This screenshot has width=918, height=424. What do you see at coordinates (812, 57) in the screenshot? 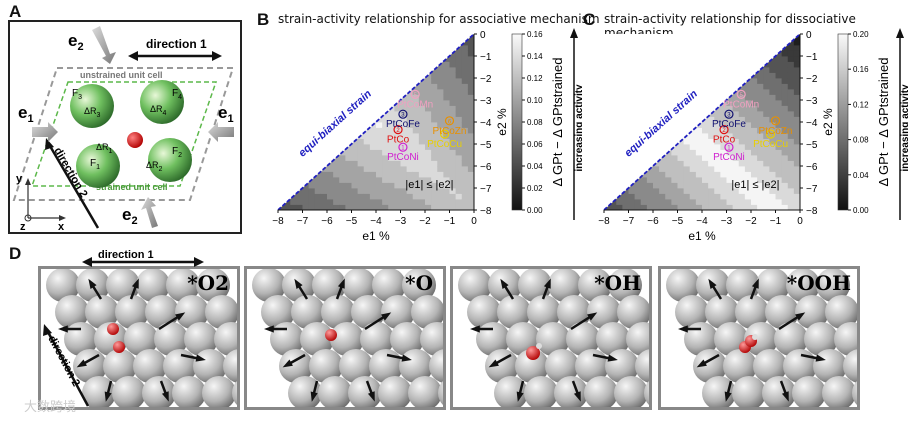
I see `y-tick-label: −1` at bounding box center [812, 57].